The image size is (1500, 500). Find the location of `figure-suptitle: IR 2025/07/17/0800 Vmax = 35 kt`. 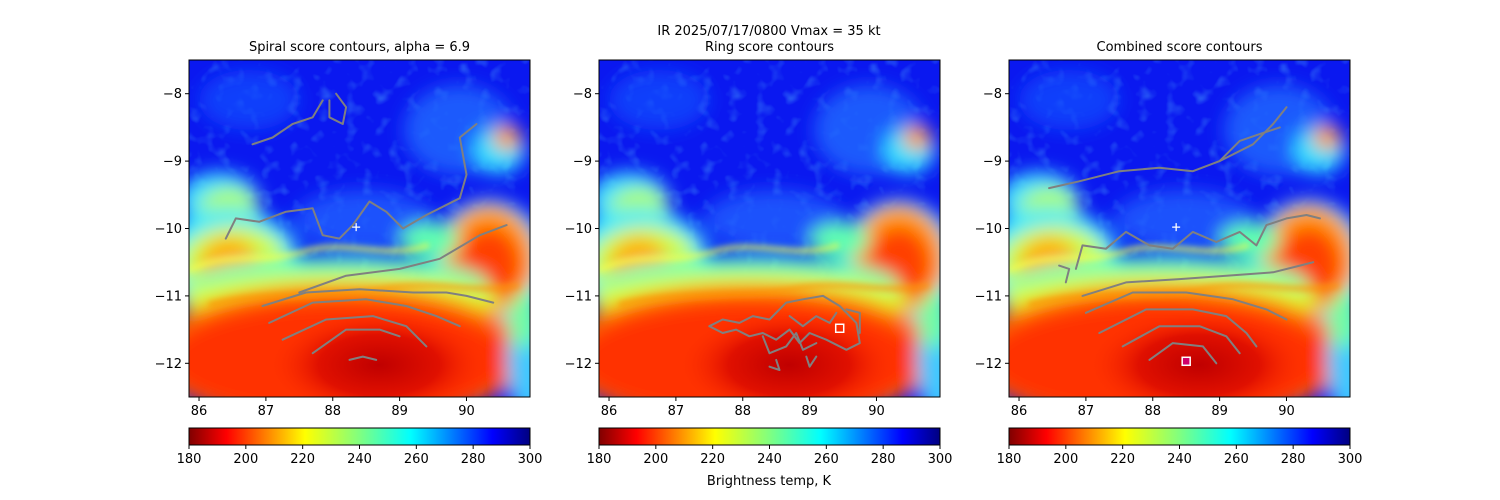

figure-suptitle: IR 2025/07/17/0800 Vmax = 35 kt is located at coordinates (768, 31).